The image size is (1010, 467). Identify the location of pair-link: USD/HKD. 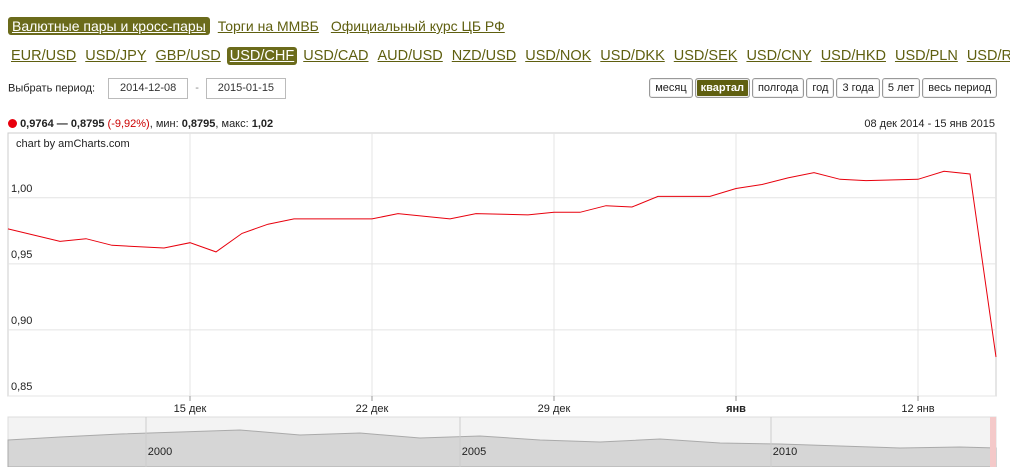
(853, 56).